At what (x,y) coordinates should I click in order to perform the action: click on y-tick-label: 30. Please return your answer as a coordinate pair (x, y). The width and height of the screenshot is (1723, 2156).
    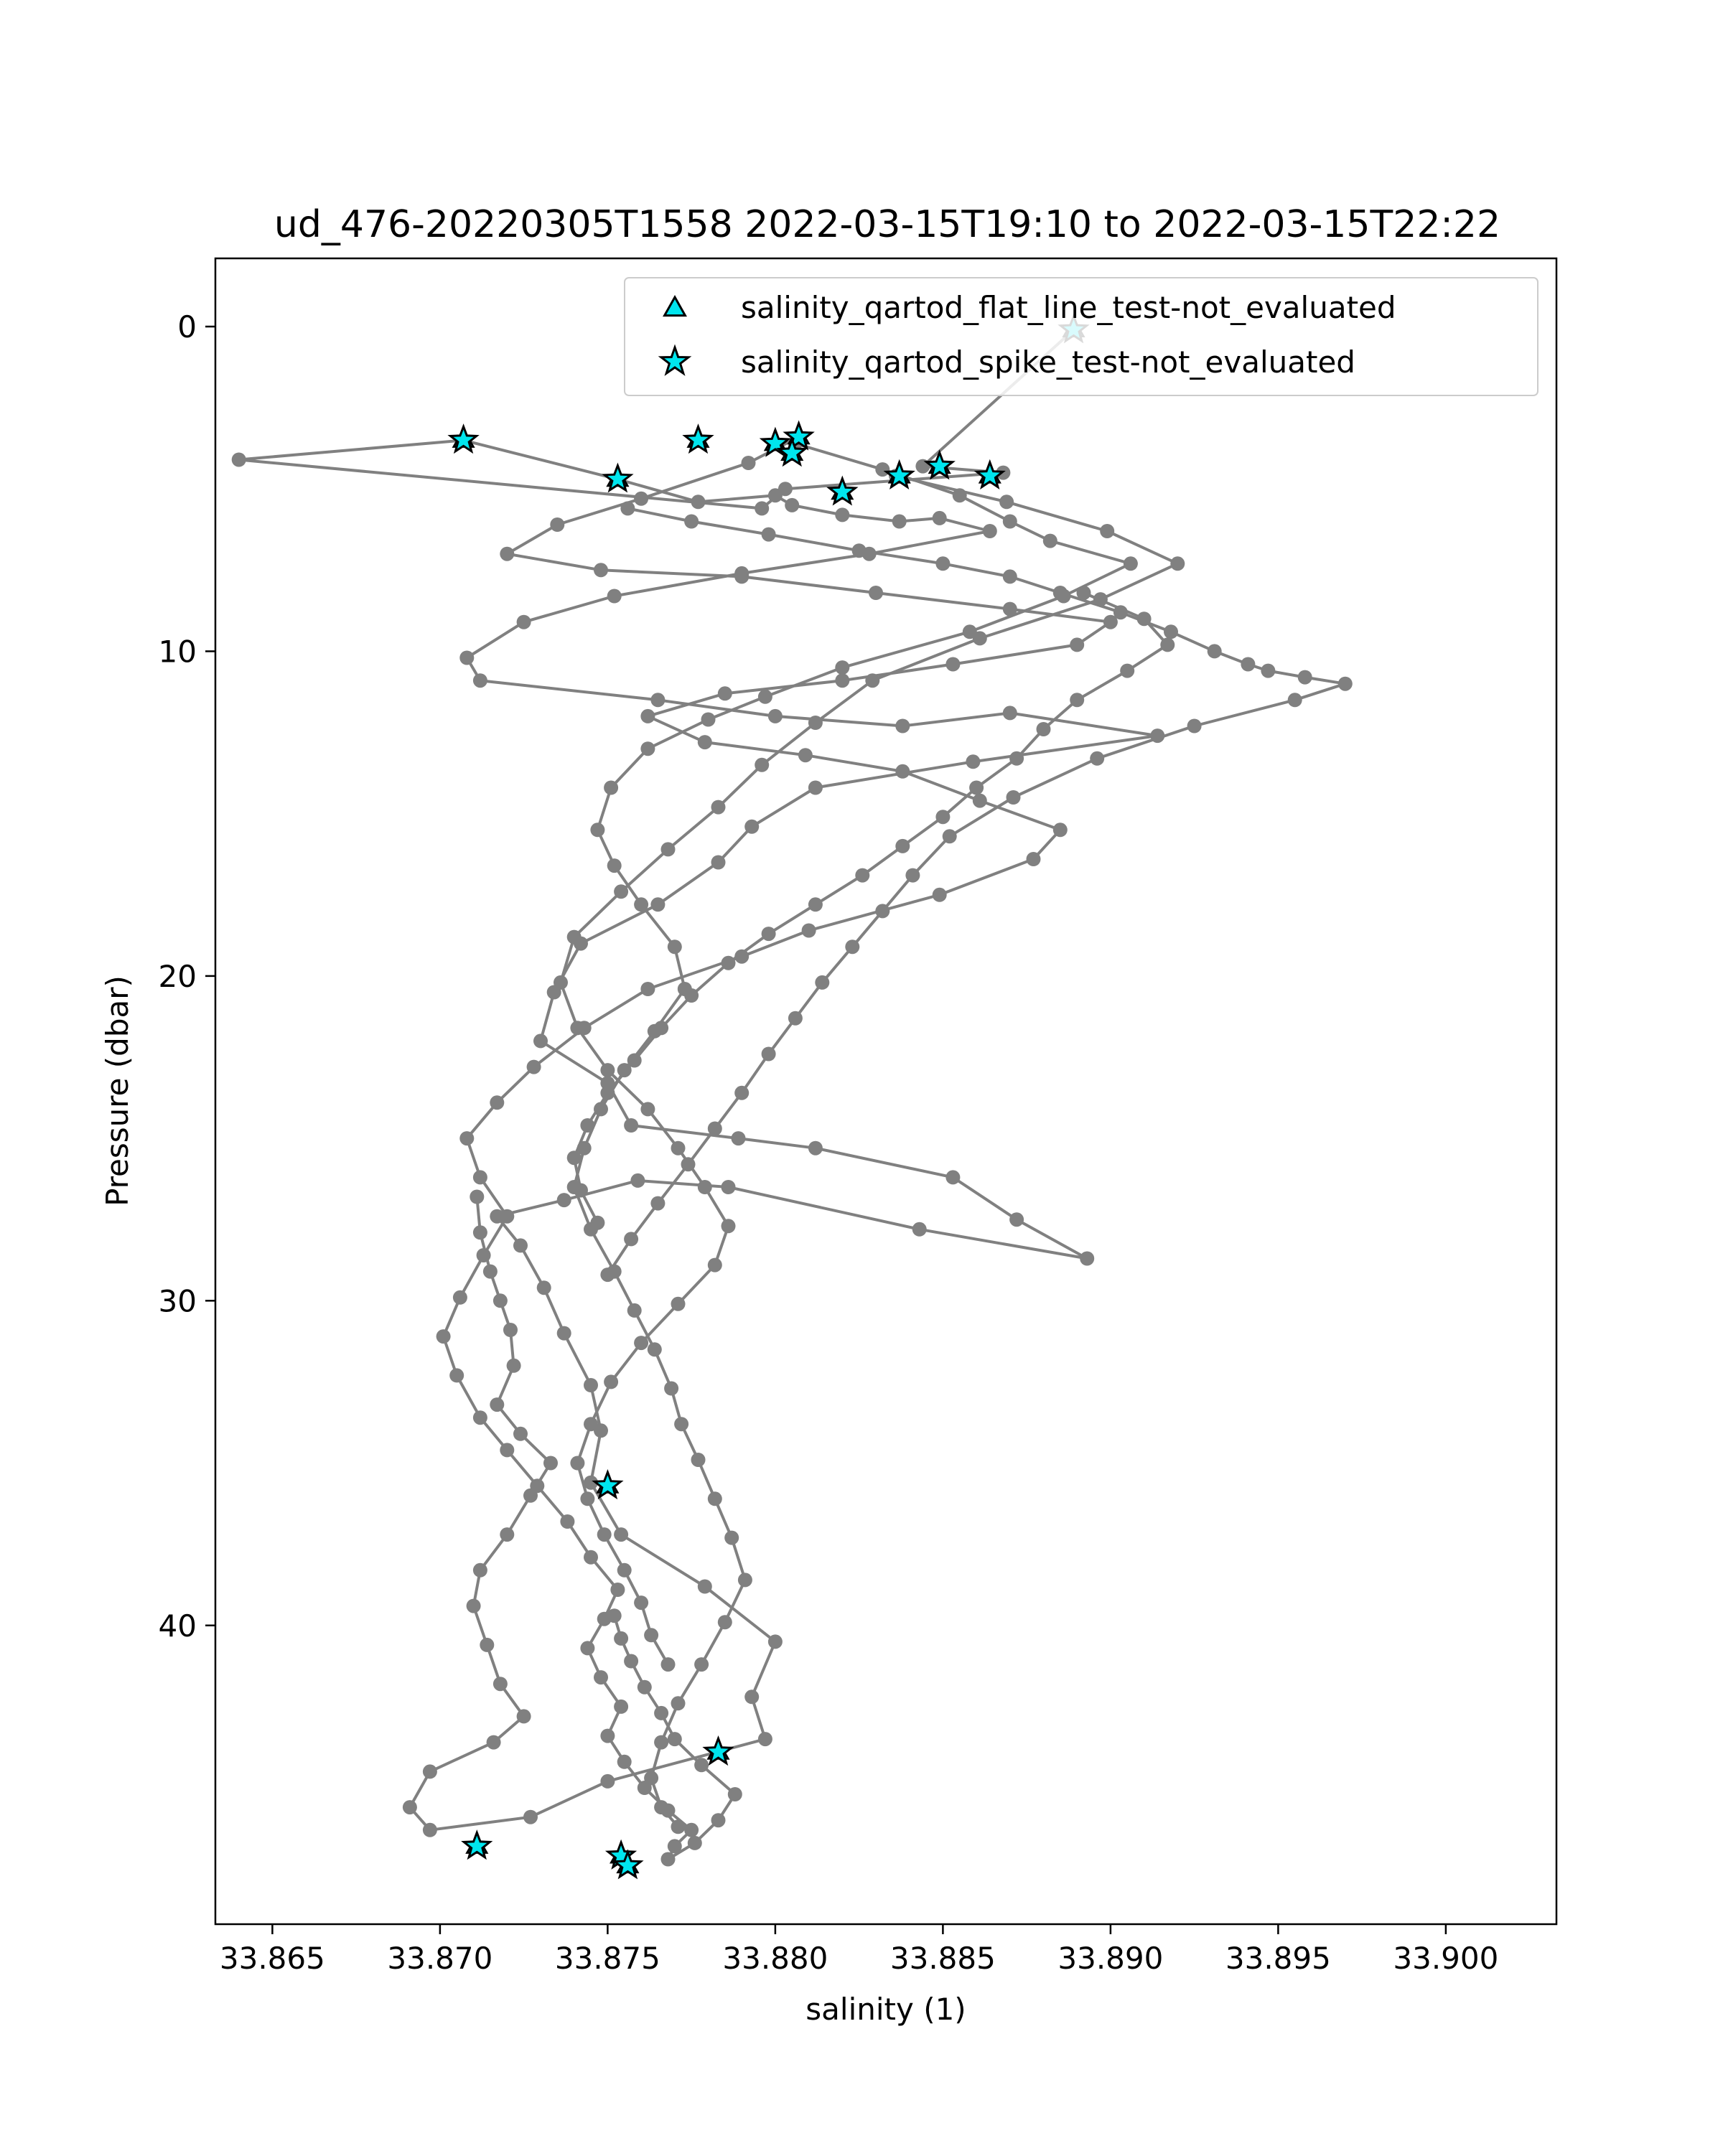
    Looking at the image, I should click on (178, 1300).